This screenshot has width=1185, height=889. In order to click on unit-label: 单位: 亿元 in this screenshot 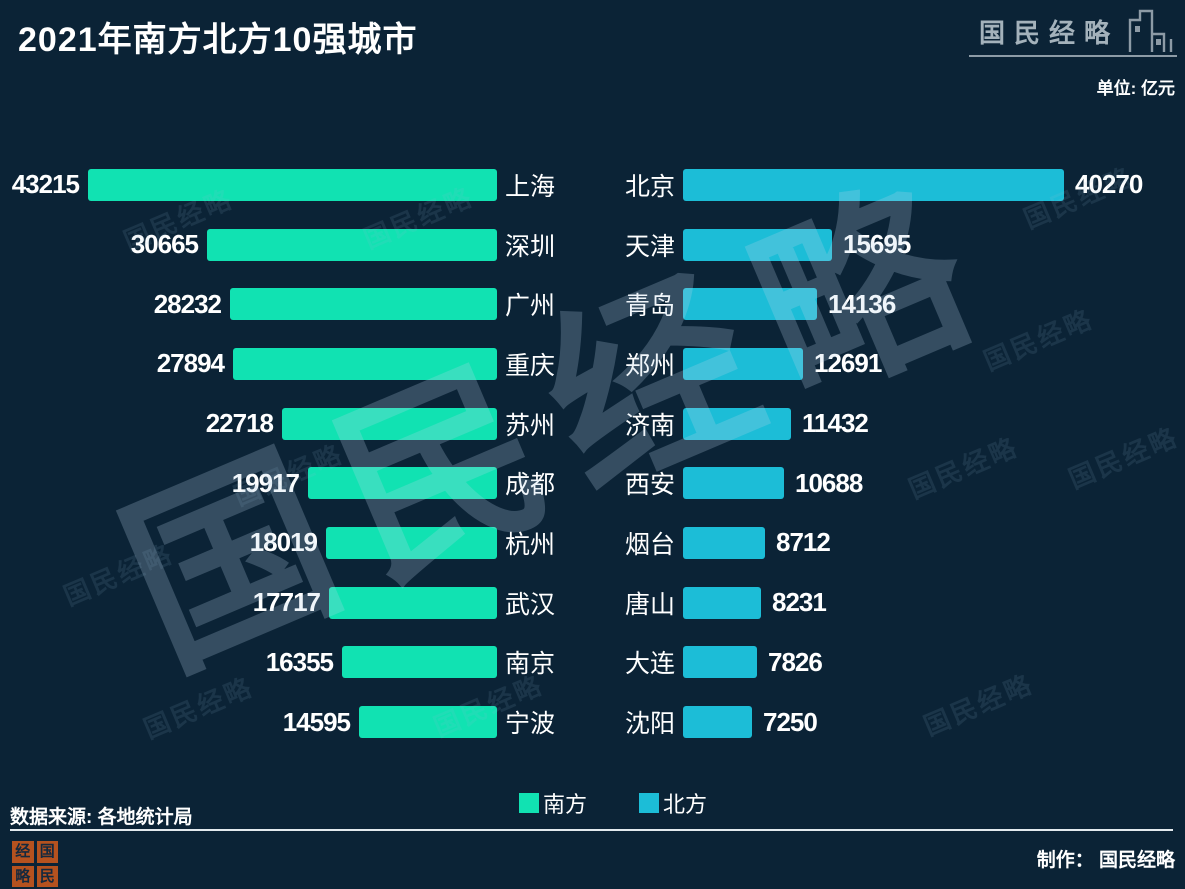, I will do `click(1135, 88)`.